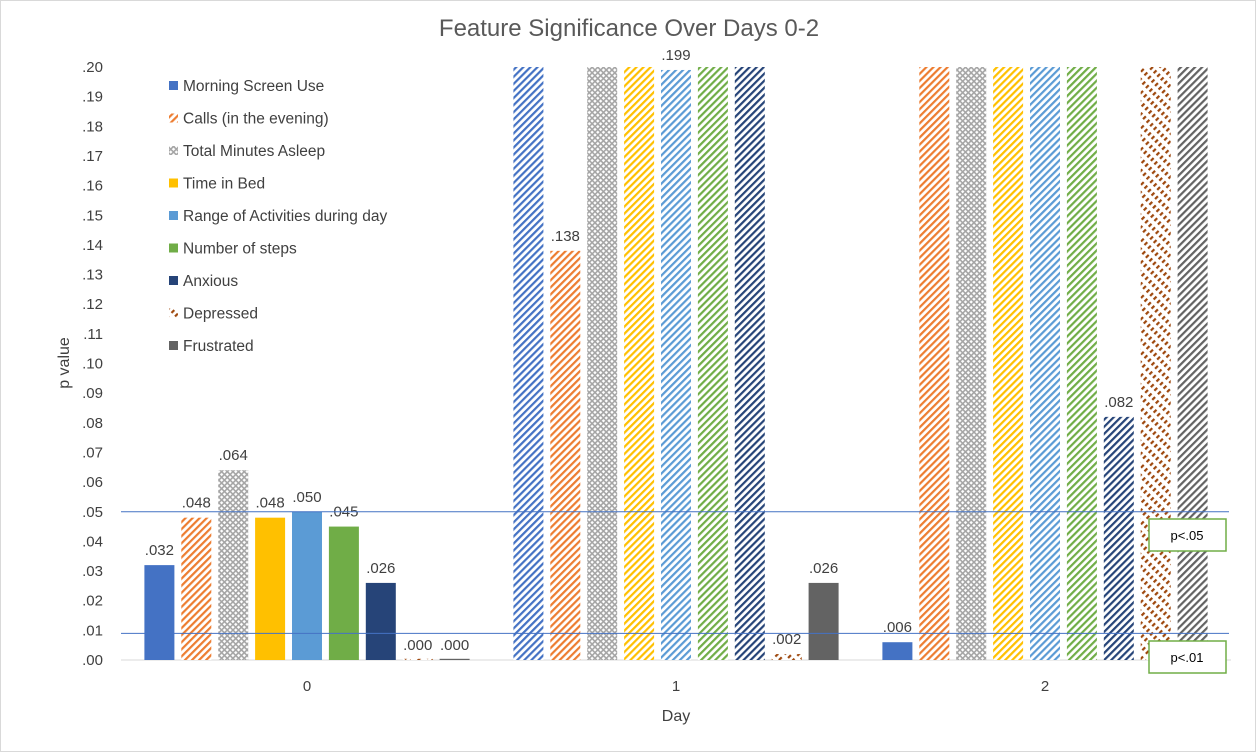 The height and width of the screenshot is (752, 1256). What do you see at coordinates (92, 275) in the screenshot?
I see `y-tick-label: .13` at bounding box center [92, 275].